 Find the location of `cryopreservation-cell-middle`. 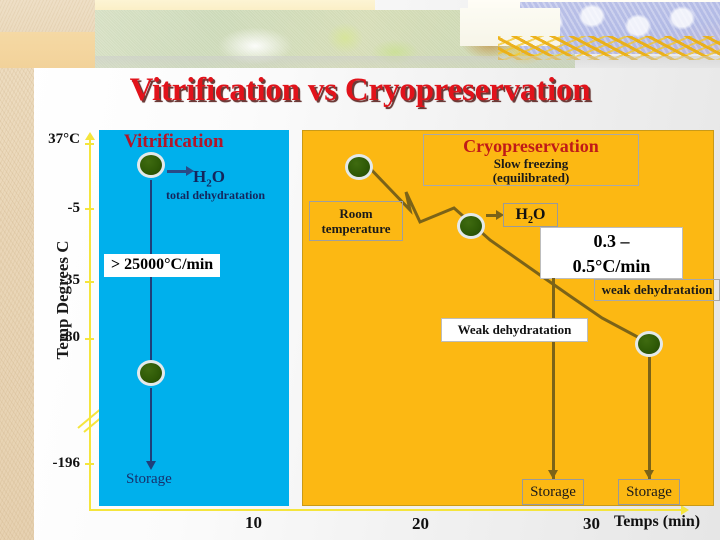

cryopreservation-cell-middle is located at coordinates (471, 226).